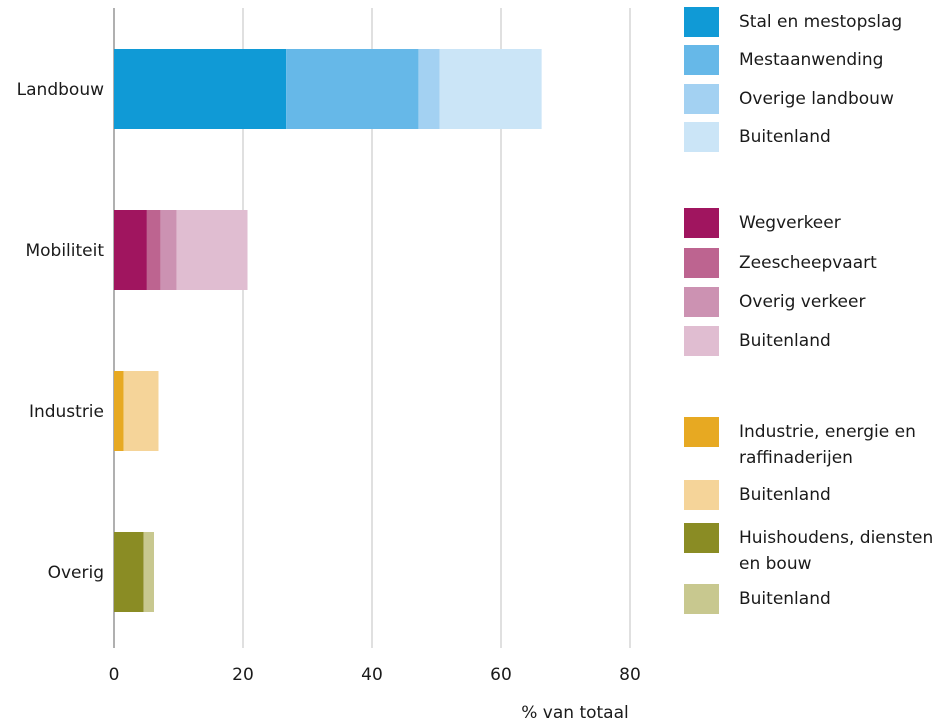 The height and width of the screenshot is (726, 947). Describe the element at coordinates (630, 675) in the screenshot. I see `x-tick-label: 80` at that location.